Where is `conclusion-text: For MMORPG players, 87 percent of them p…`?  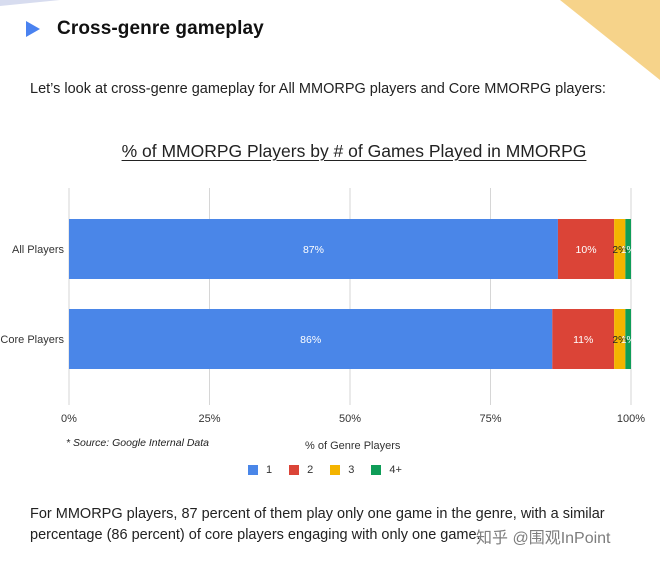
conclusion-text: For MMORPG players, 87 percent of them p… is located at coordinates (317, 524).